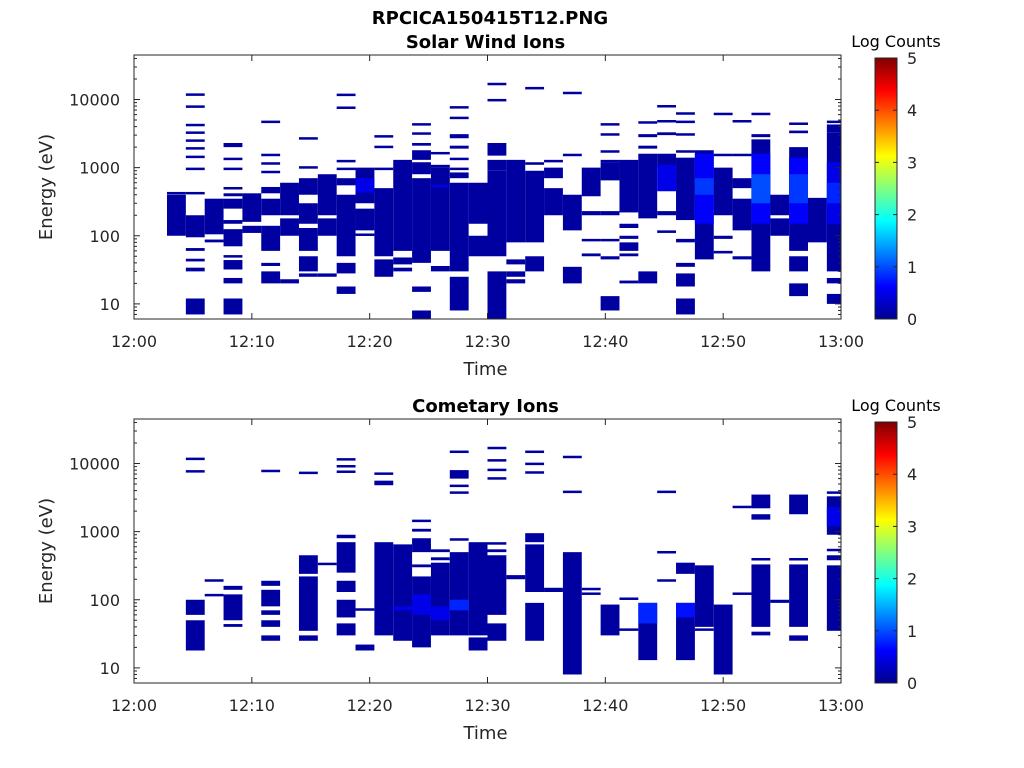 This screenshot has height=768, width=1024. What do you see at coordinates (485, 42) in the screenshot?
I see `panel-title: Solar Wind Ions` at bounding box center [485, 42].